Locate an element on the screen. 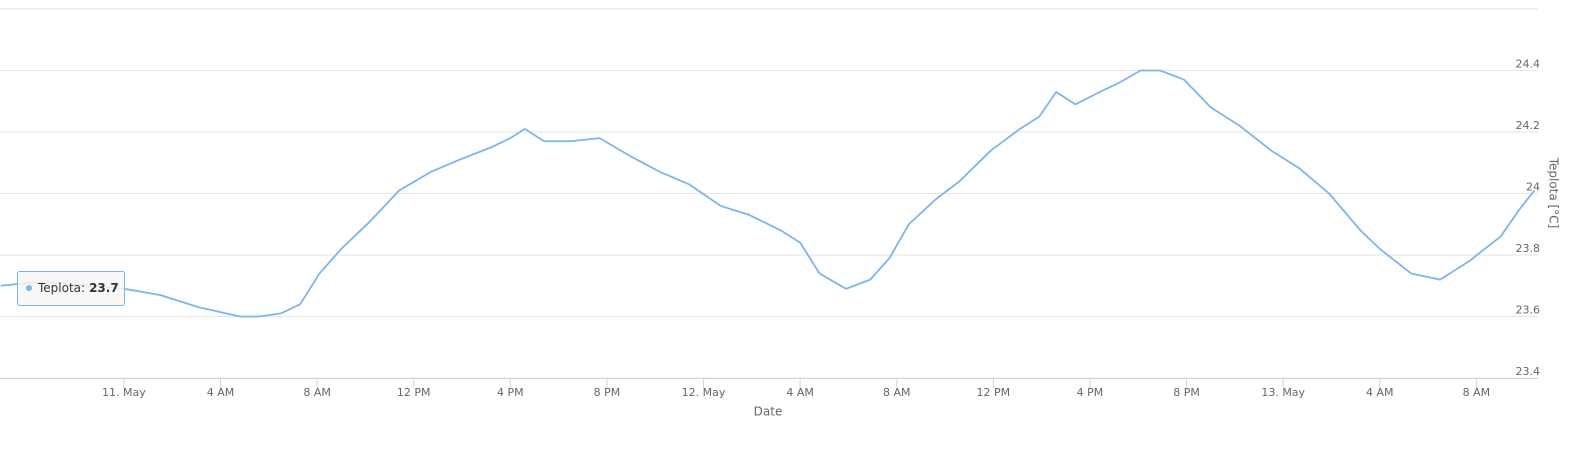  tooltip: Teplota: 23.7 is located at coordinates (71, 288).